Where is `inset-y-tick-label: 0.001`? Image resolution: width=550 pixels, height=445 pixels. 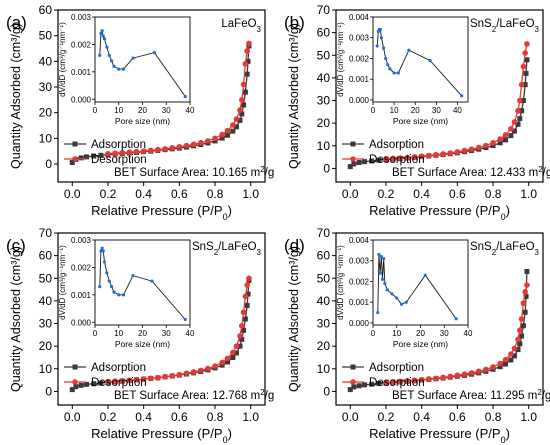
inset-y-tick-label: 0.001 is located at coordinates (359, 79).